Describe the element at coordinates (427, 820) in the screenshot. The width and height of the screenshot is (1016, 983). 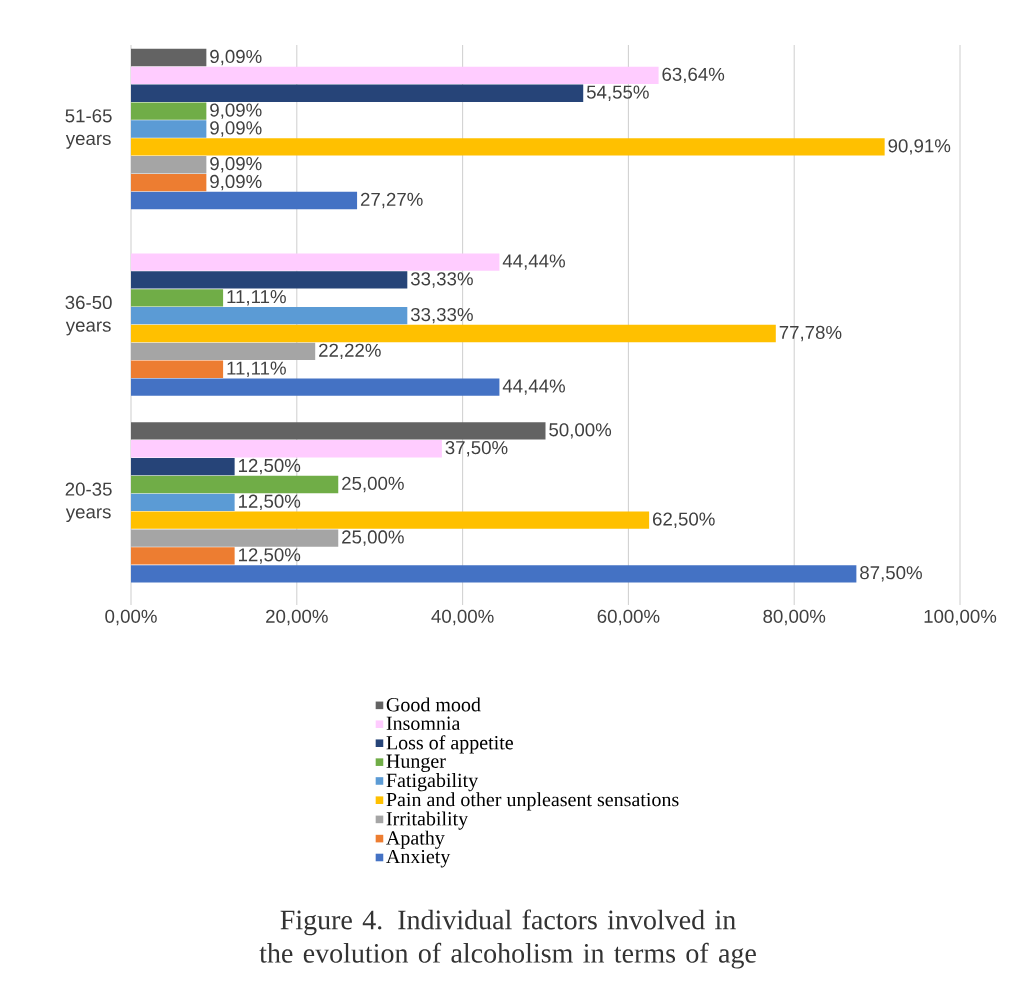
I see `legend-label: Irritability` at that location.